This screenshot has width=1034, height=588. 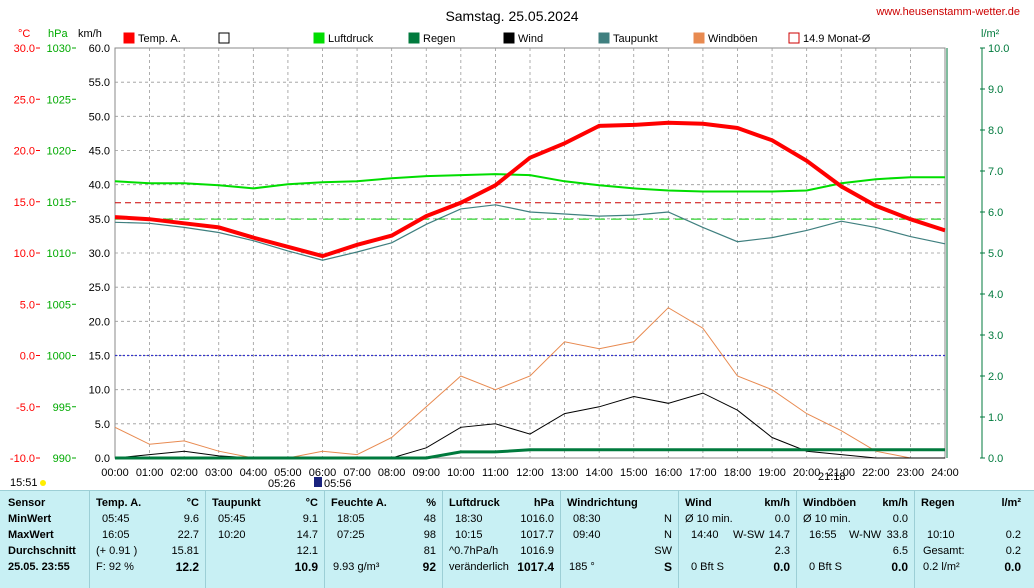 I want to click on press-tick: 1030, so click(x=59, y=49).